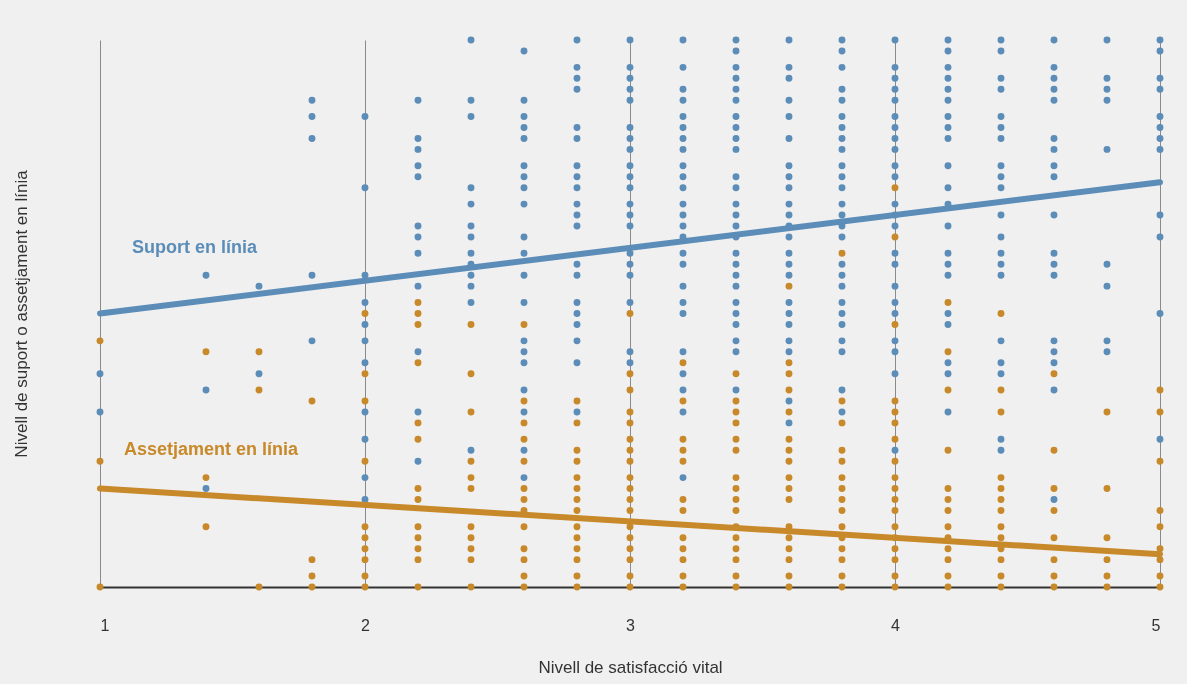  Describe the element at coordinates (105, 625) in the screenshot. I see `x-tick-label: 1` at that location.